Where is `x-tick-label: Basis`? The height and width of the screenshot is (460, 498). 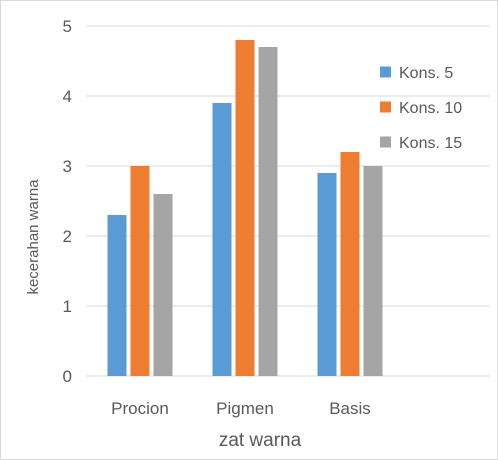 x-tick-label: Basis is located at coordinates (350, 408).